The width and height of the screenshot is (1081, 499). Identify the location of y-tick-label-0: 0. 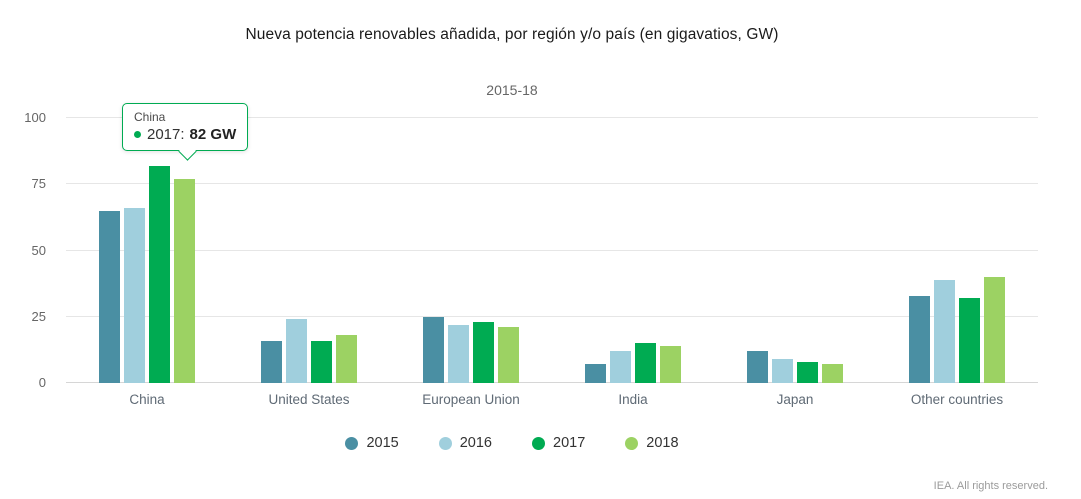
(42, 382).